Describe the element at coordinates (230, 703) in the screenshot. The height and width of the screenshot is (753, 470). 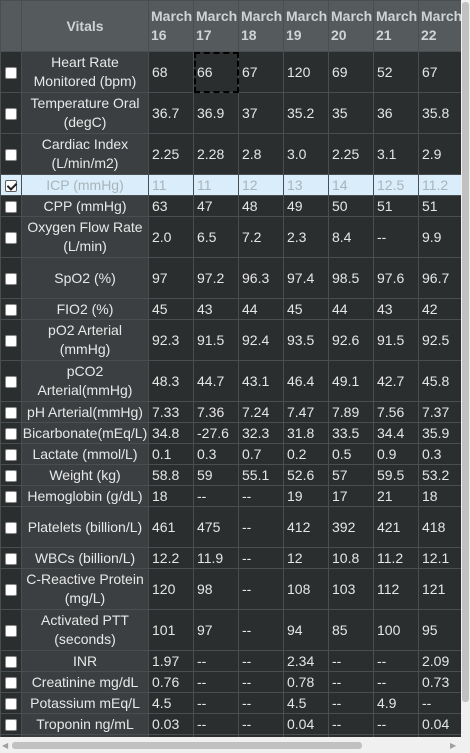
I see `table-row: Potassium mEq/L 4.5 -- -- 4.5 -- 4.9 --` at that location.